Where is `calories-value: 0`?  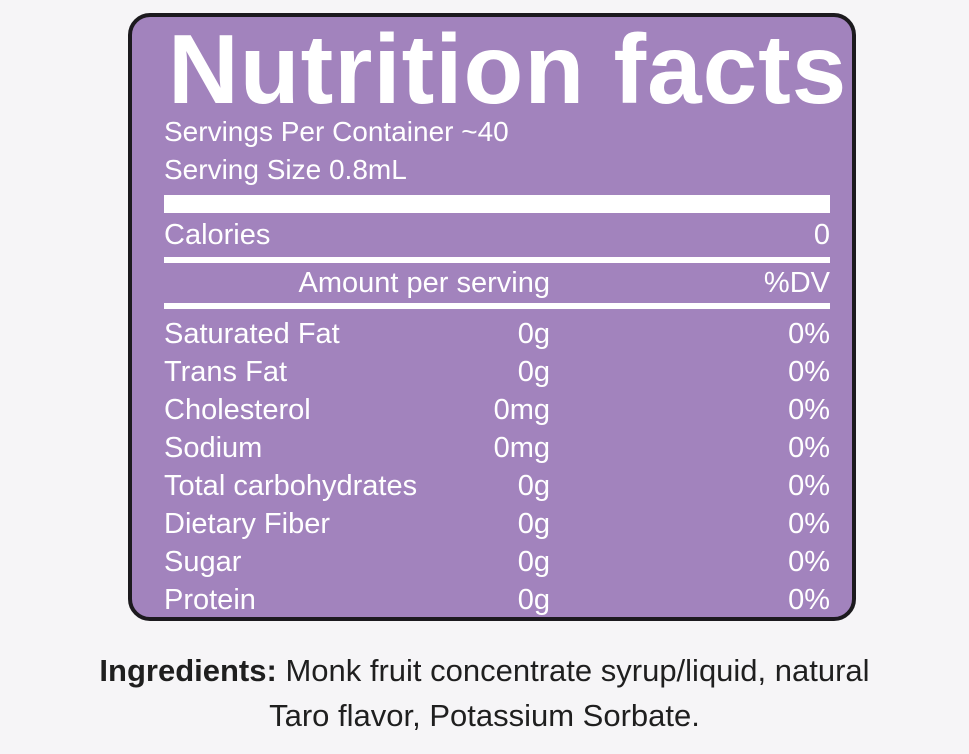
calories-value: 0 is located at coordinates (821, 235).